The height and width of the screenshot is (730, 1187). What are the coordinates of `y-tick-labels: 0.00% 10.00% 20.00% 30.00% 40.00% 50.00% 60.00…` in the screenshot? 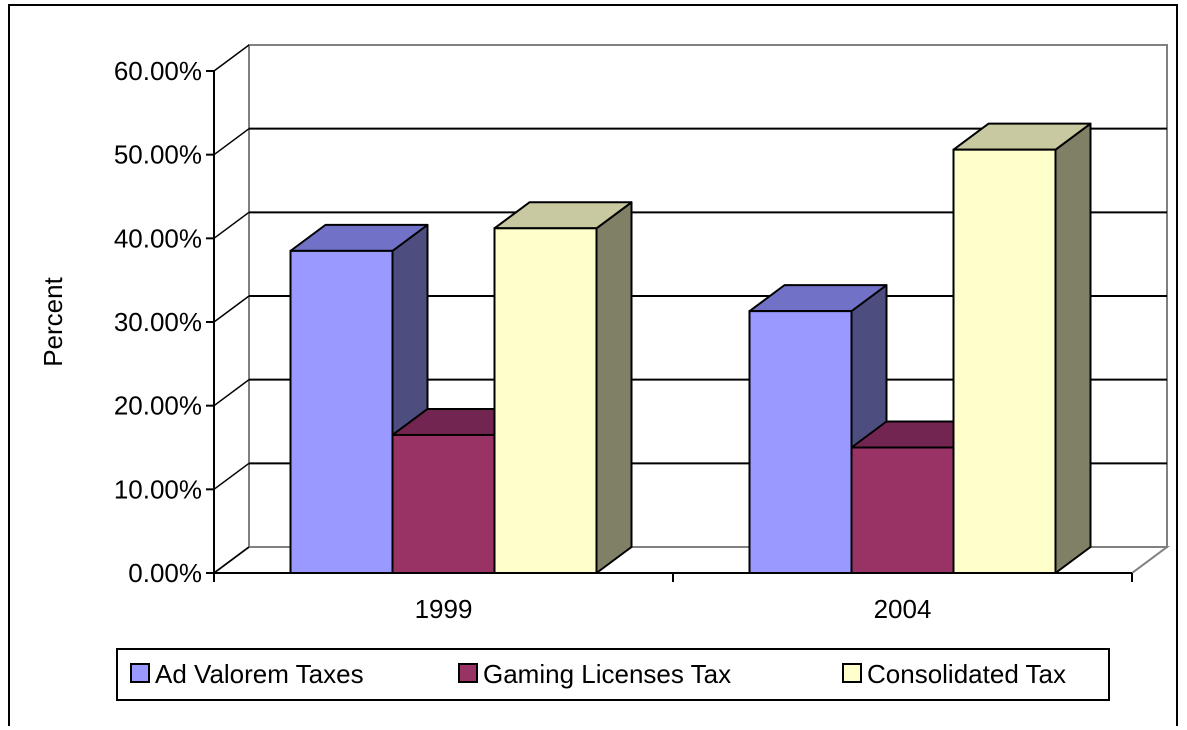 It's located at (158, 322).